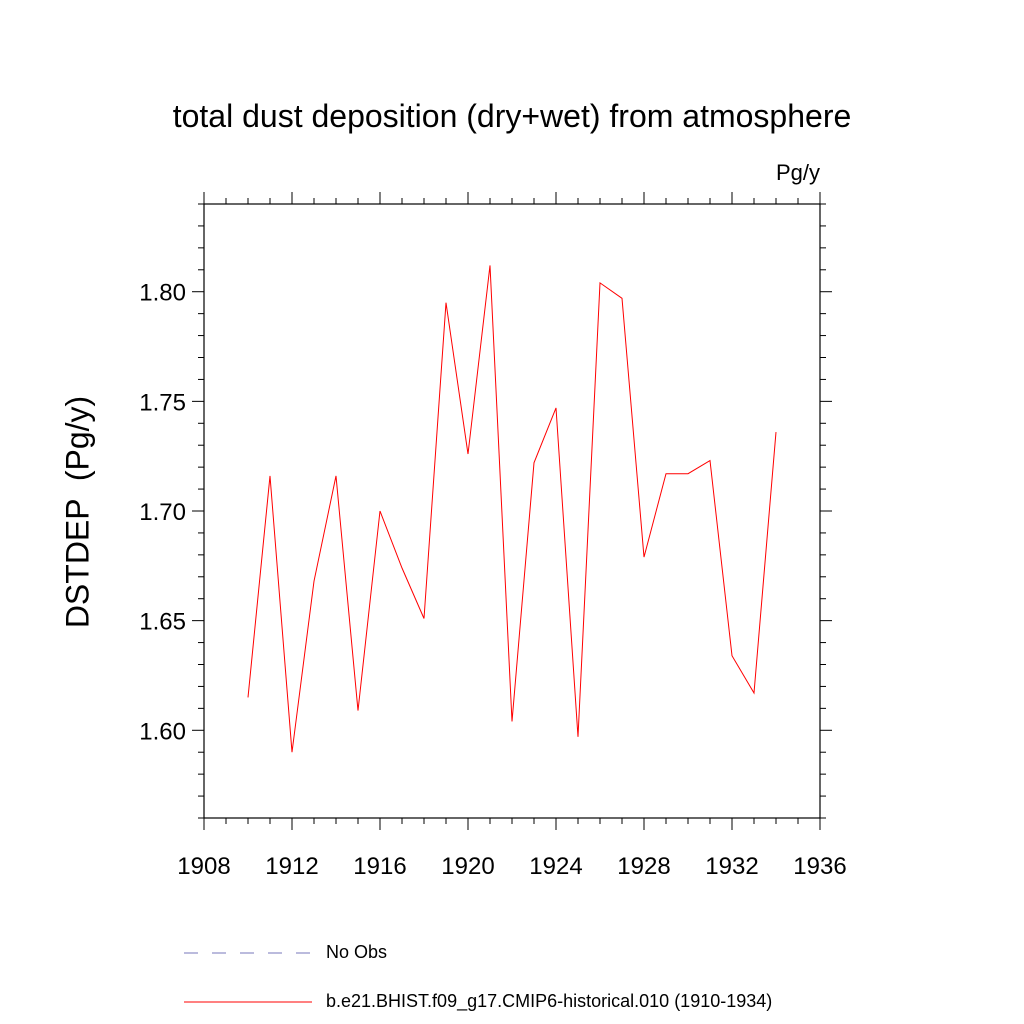 This screenshot has width=1024, height=1024. I want to click on y-tick-label: 1.80, so click(162, 293).